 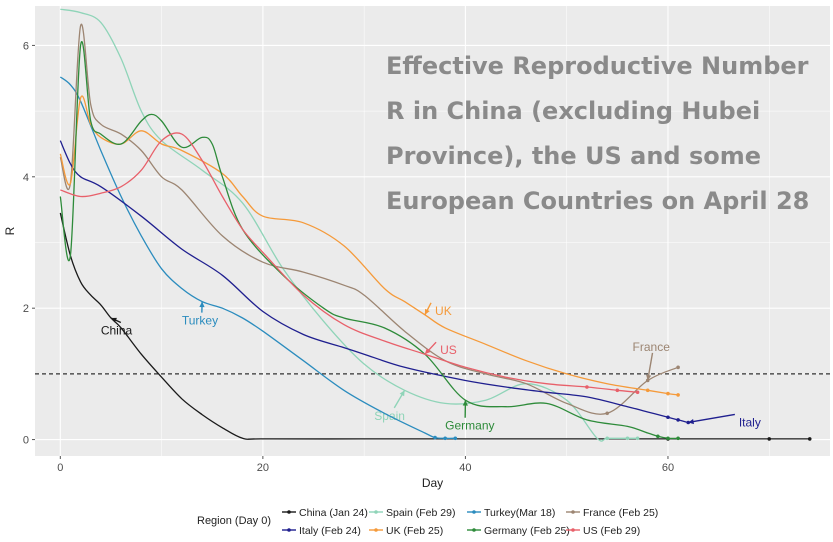 What do you see at coordinates (26, 46) in the screenshot?
I see `y-tick-label: 6` at bounding box center [26, 46].